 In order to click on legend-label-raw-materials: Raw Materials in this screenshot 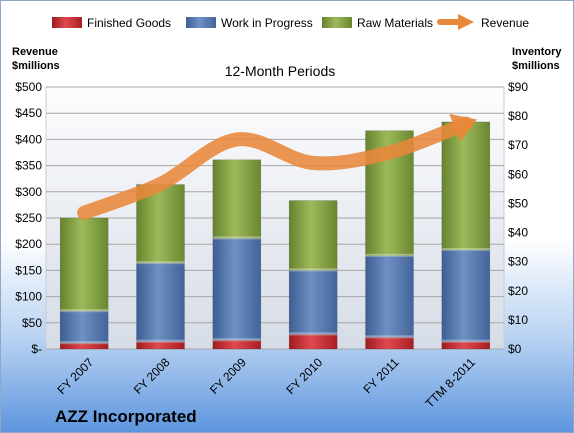, I will do `click(395, 23)`.